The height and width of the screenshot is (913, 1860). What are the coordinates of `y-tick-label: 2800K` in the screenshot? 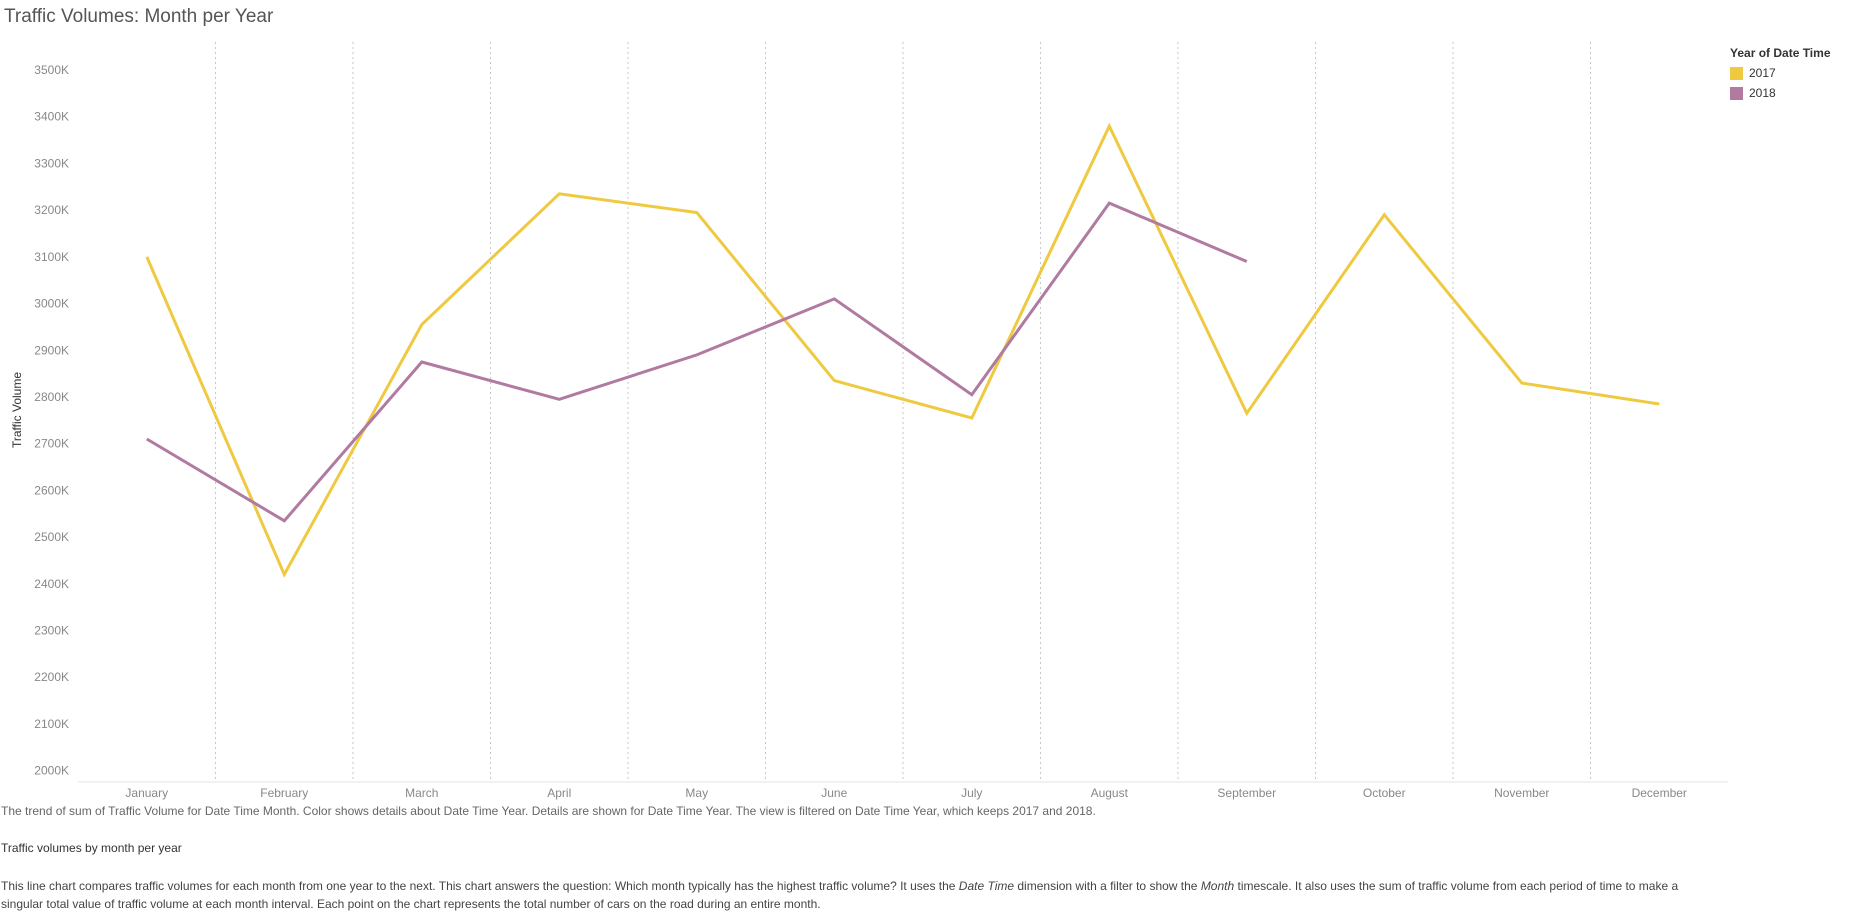 It's located at (51, 397).